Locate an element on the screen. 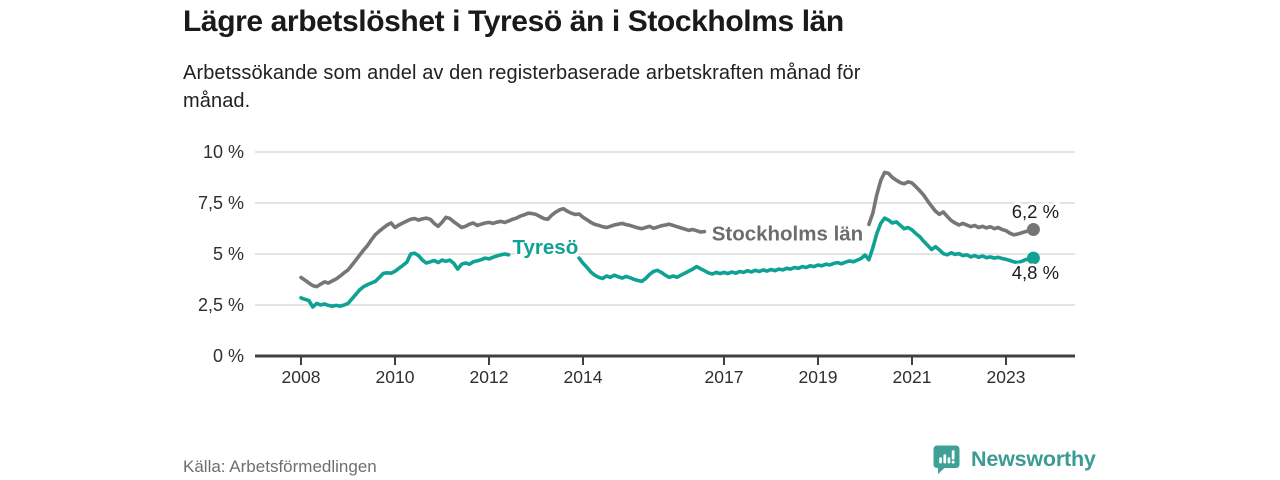  series-label-tyres-: Tyresö is located at coordinates (546, 247).